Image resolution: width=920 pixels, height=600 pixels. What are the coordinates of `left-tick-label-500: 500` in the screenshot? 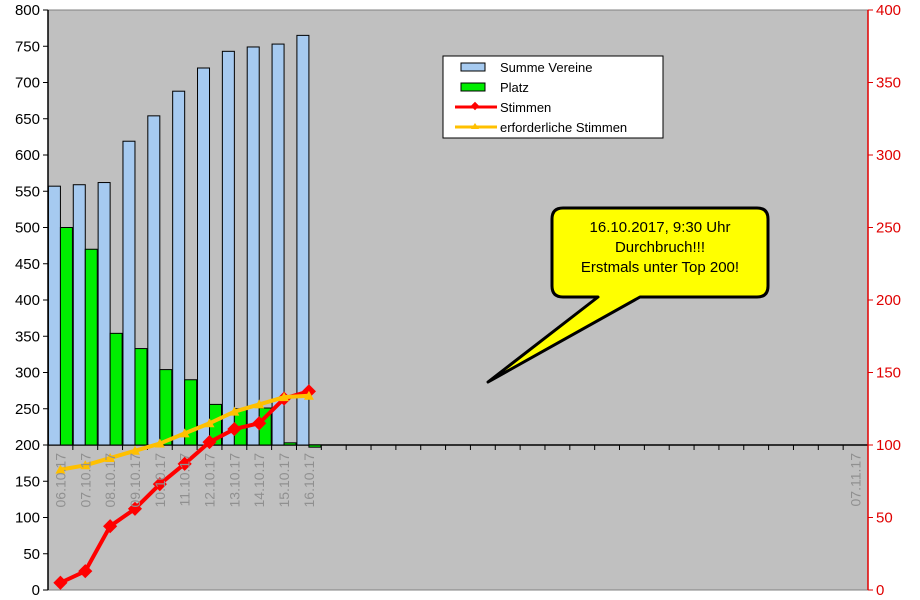 It's located at (27, 228).